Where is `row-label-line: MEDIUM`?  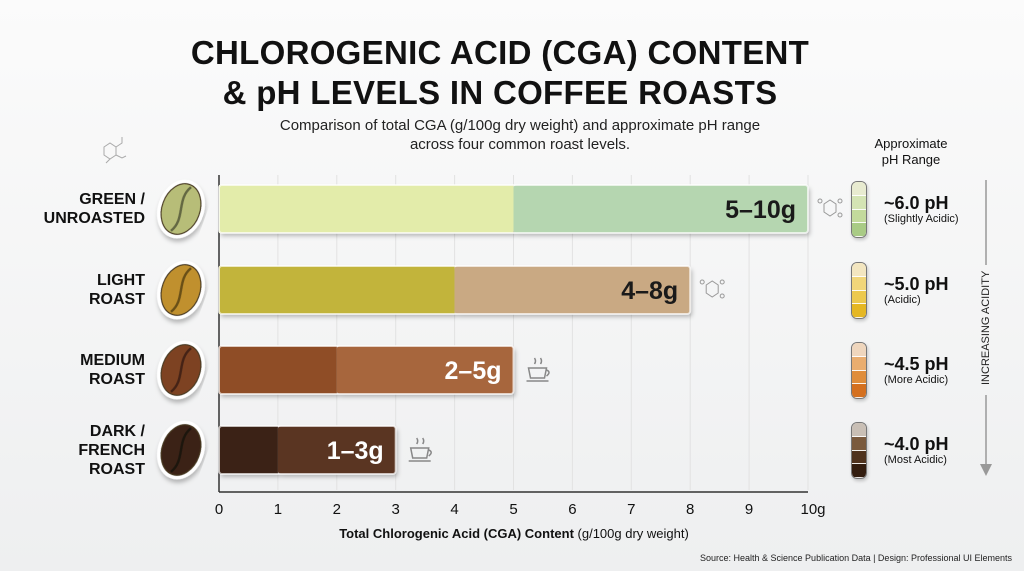
row-label-line: MEDIUM is located at coordinates (112, 360).